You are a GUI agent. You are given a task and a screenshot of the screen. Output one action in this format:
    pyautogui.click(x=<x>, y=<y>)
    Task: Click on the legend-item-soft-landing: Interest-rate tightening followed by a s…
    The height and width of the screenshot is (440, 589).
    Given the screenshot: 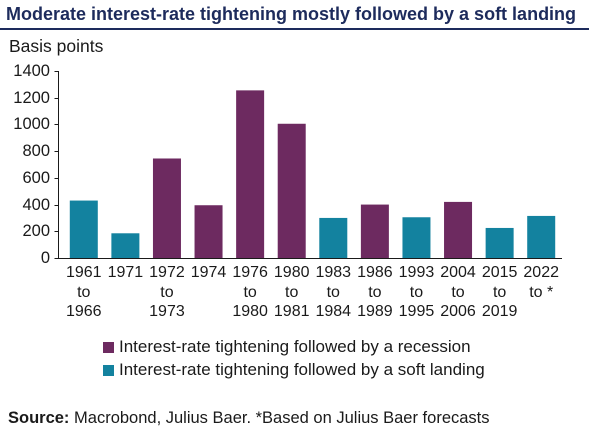 What is the action you would take?
    pyautogui.click(x=294, y=370)
    